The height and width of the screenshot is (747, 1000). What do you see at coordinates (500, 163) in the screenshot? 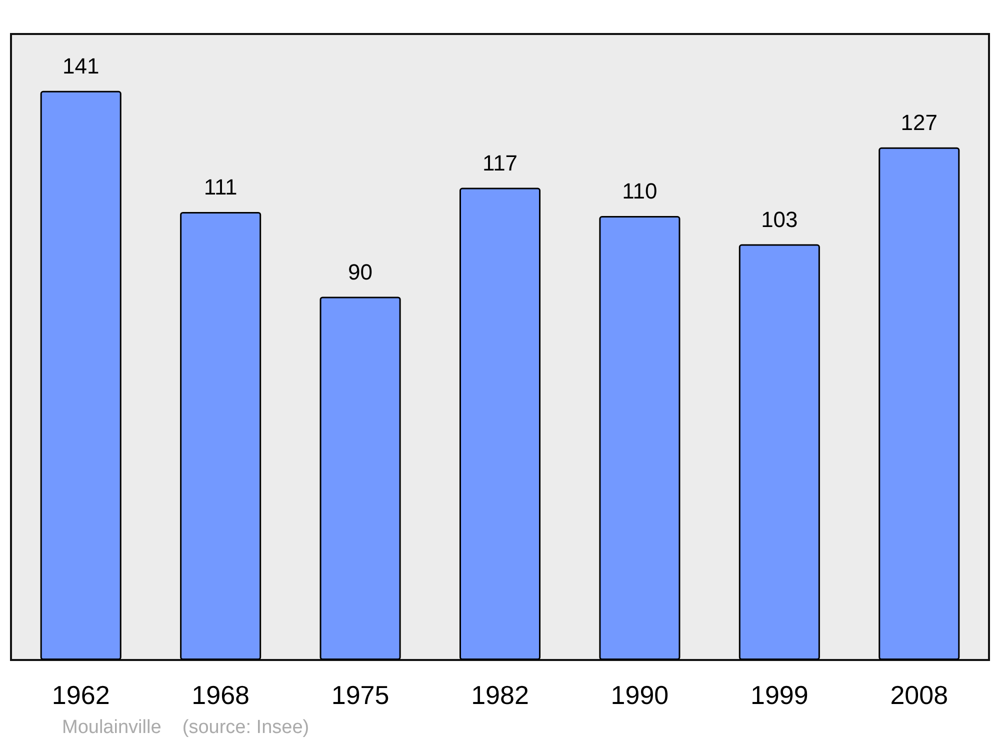
I see `data-label: 117` at bounding box center [500, 163].